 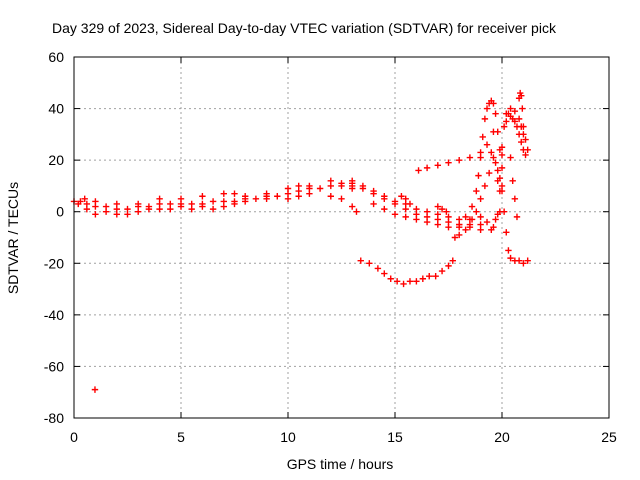 What do you see at coordinates (54, 315) in the screenshot?
I see `y-tick-label: -40` at bounding box center [54, 315].